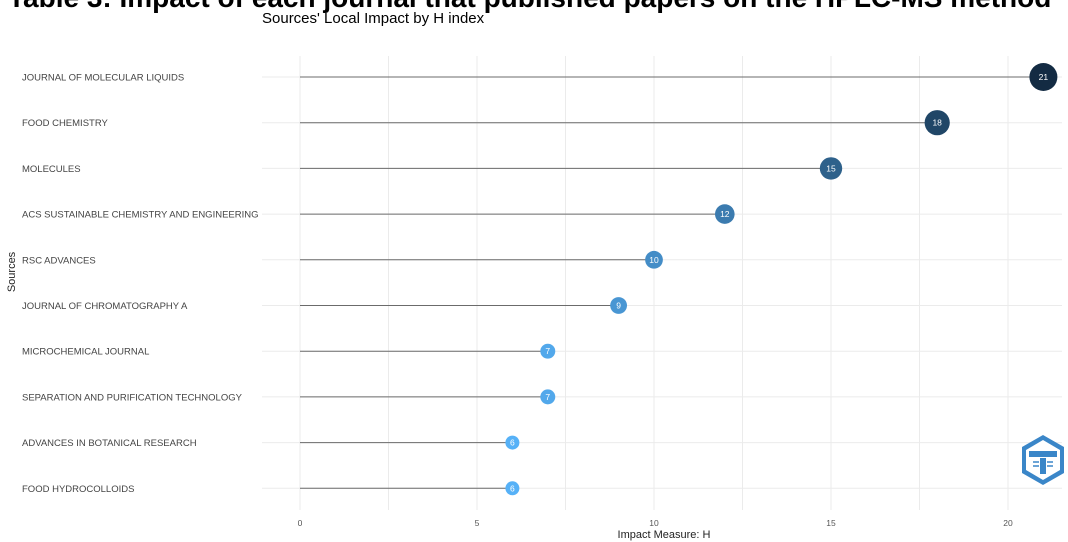  I want to click on category-label: MOLECULES, so click(51, 169).